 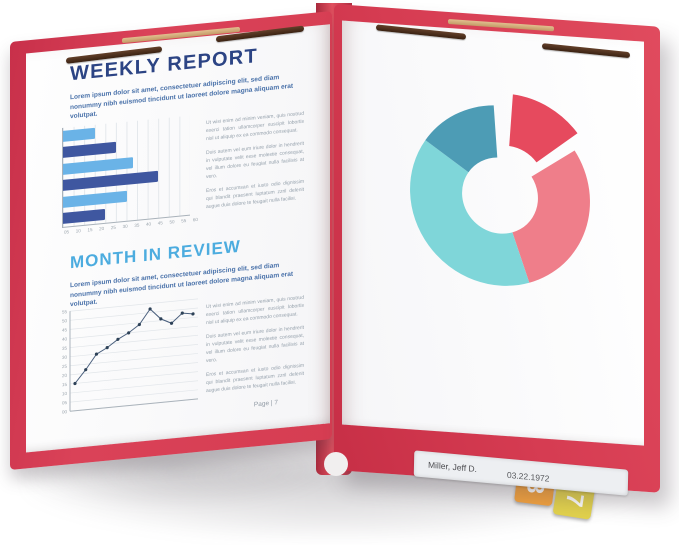 I want to click on x-tick-label: 30, so click(x=125, y=226).